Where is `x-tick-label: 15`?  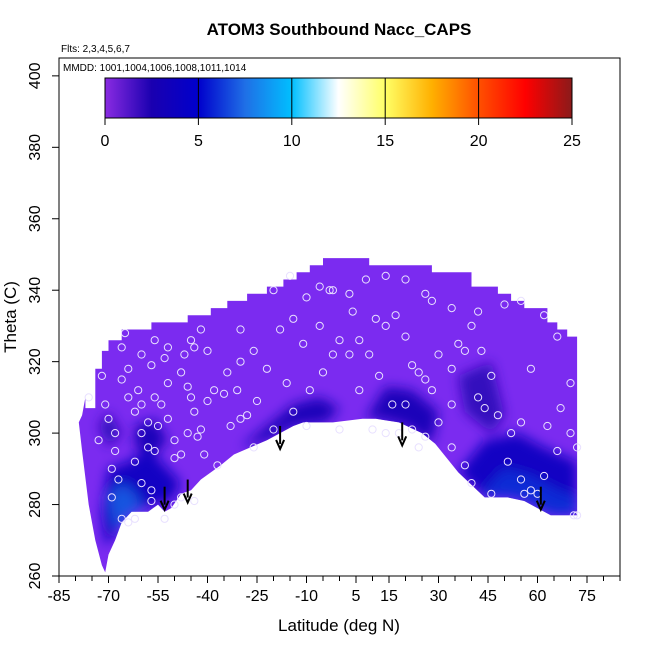 x-tick-label: 15 is located at coordinates (389, 596).